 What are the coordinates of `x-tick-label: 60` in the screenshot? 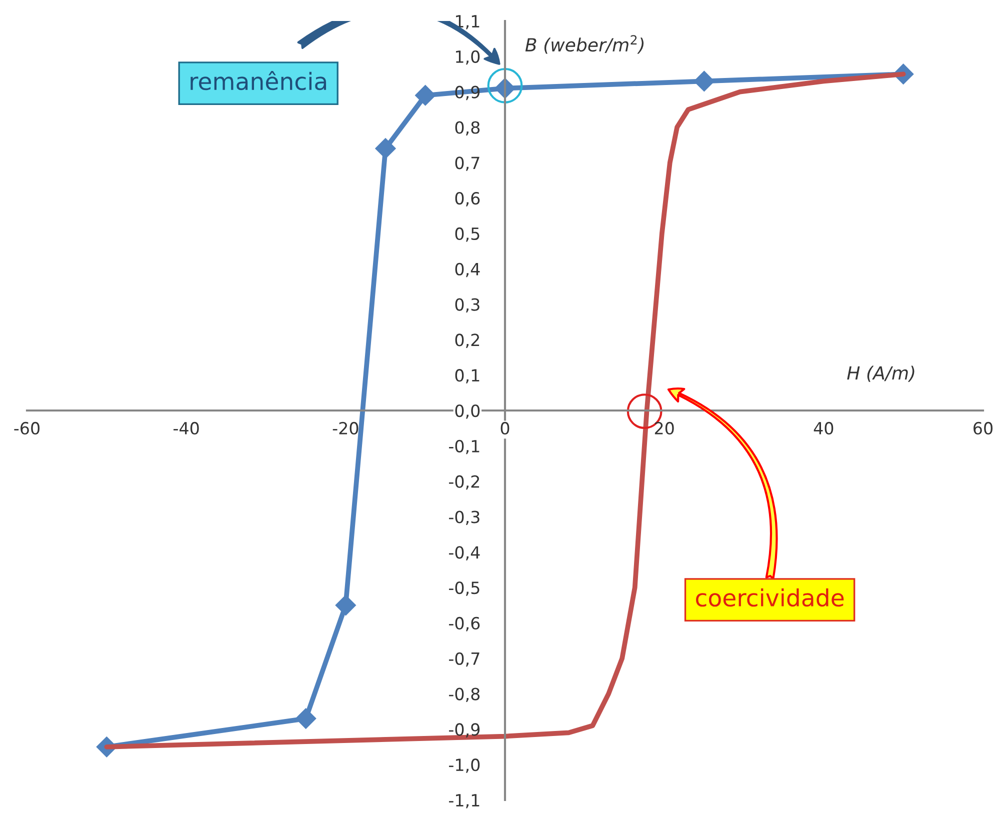 It's located at (983, 428).